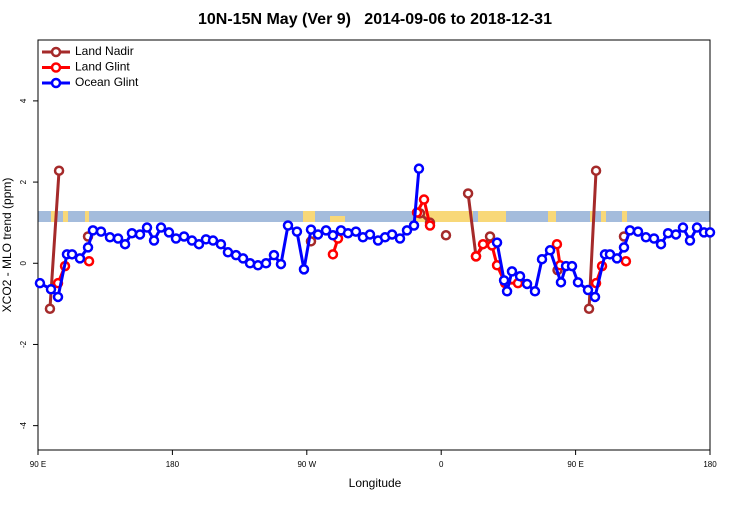  Describe the element at coordinates (23, 181) in the screenshot. I see `y-tick-label: 2` at that location.